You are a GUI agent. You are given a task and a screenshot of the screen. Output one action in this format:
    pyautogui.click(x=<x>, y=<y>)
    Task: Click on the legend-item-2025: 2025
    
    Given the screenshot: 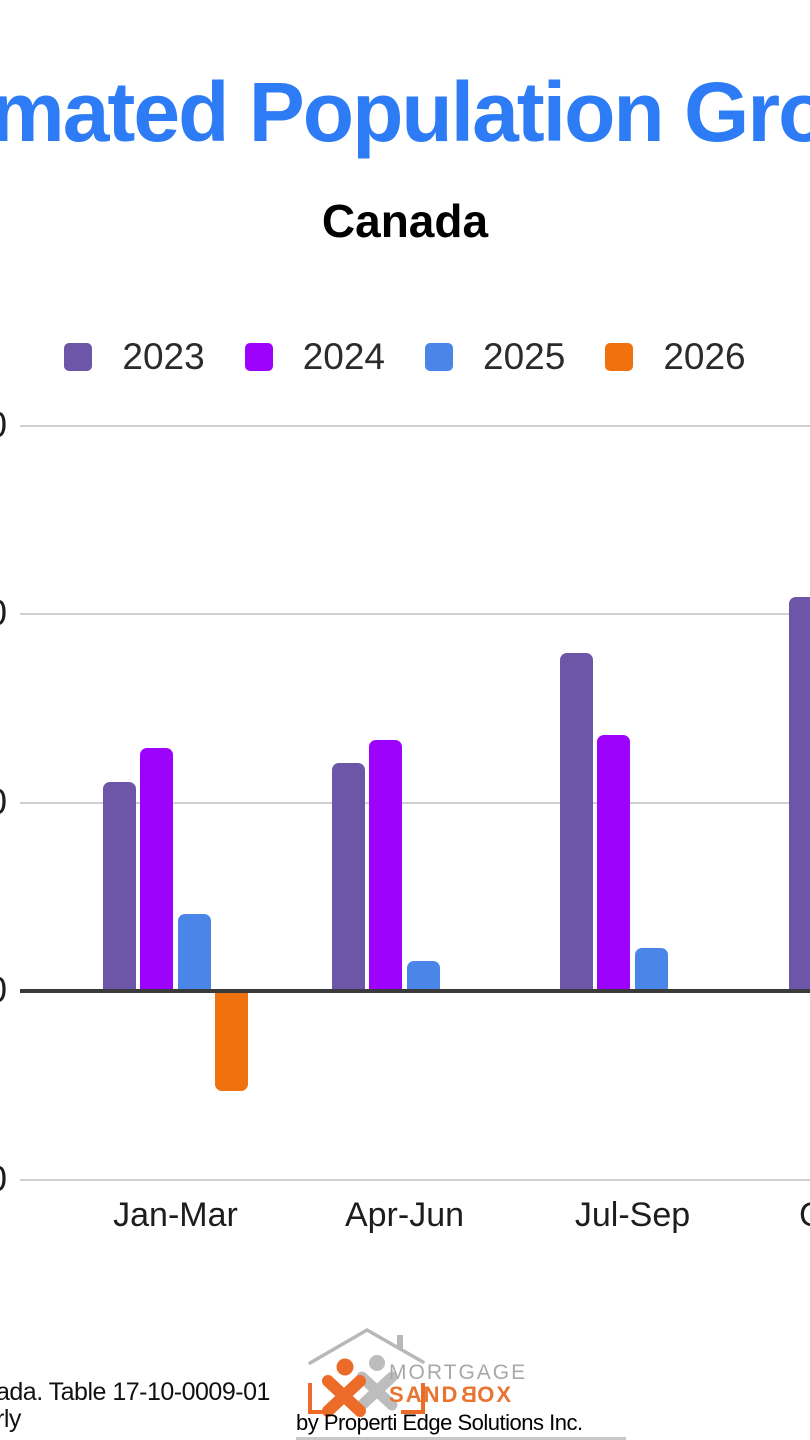 What is the action you would take?
    pyautogui.click(x=495, y=356)
    